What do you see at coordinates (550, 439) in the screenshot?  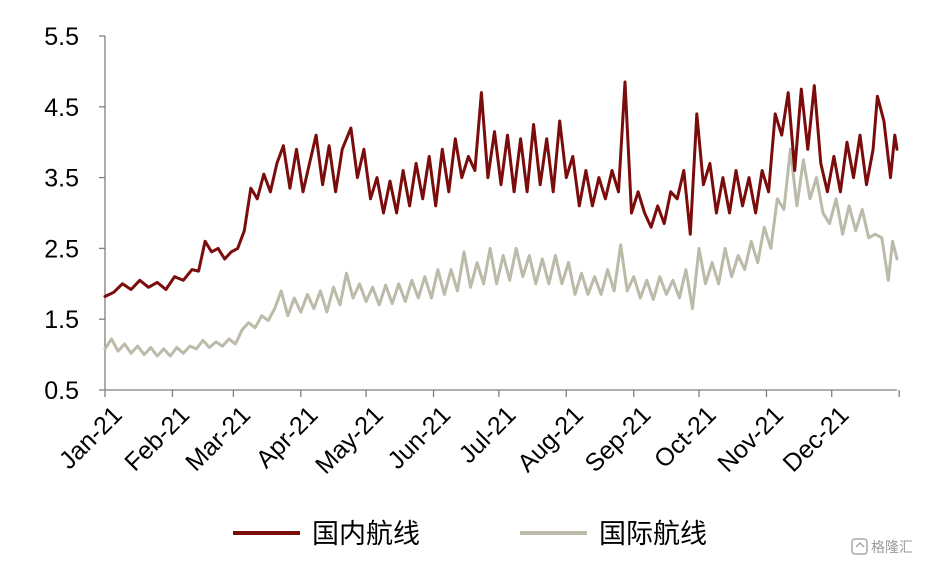 I see `x-tick-label: Aug-21` at bounding box center [550, 439].